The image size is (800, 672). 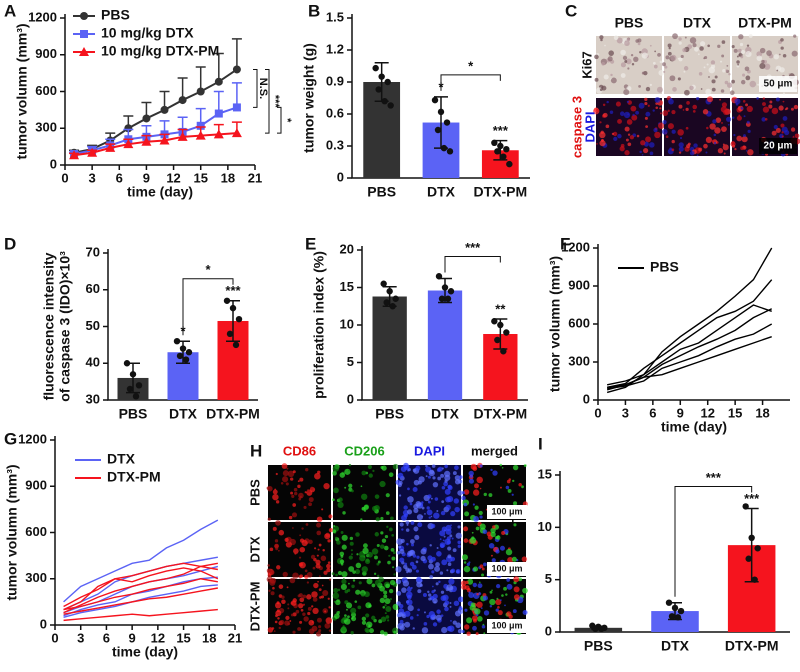 I want to click on y-axis-label: tumor volumn (mm³), so click(x=12, y=532).